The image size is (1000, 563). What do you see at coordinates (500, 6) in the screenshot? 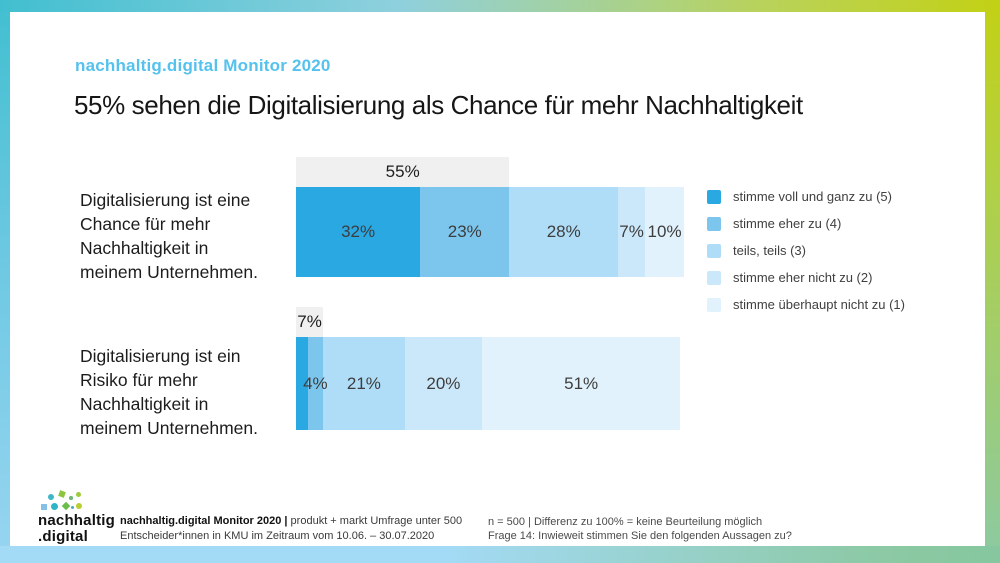
I see `frame-border-top` at bounding box center [500, 6].